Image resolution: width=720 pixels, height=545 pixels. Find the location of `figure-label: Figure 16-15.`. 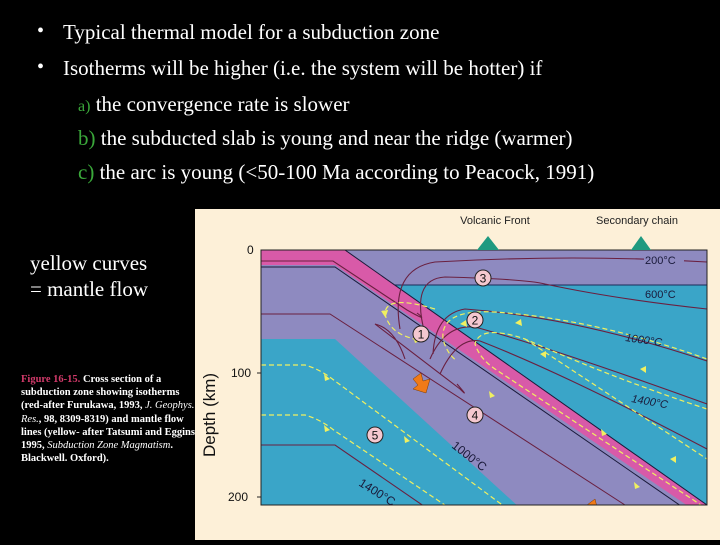

figure-label: Figure 16-15. is located at coordinates (51, 379).